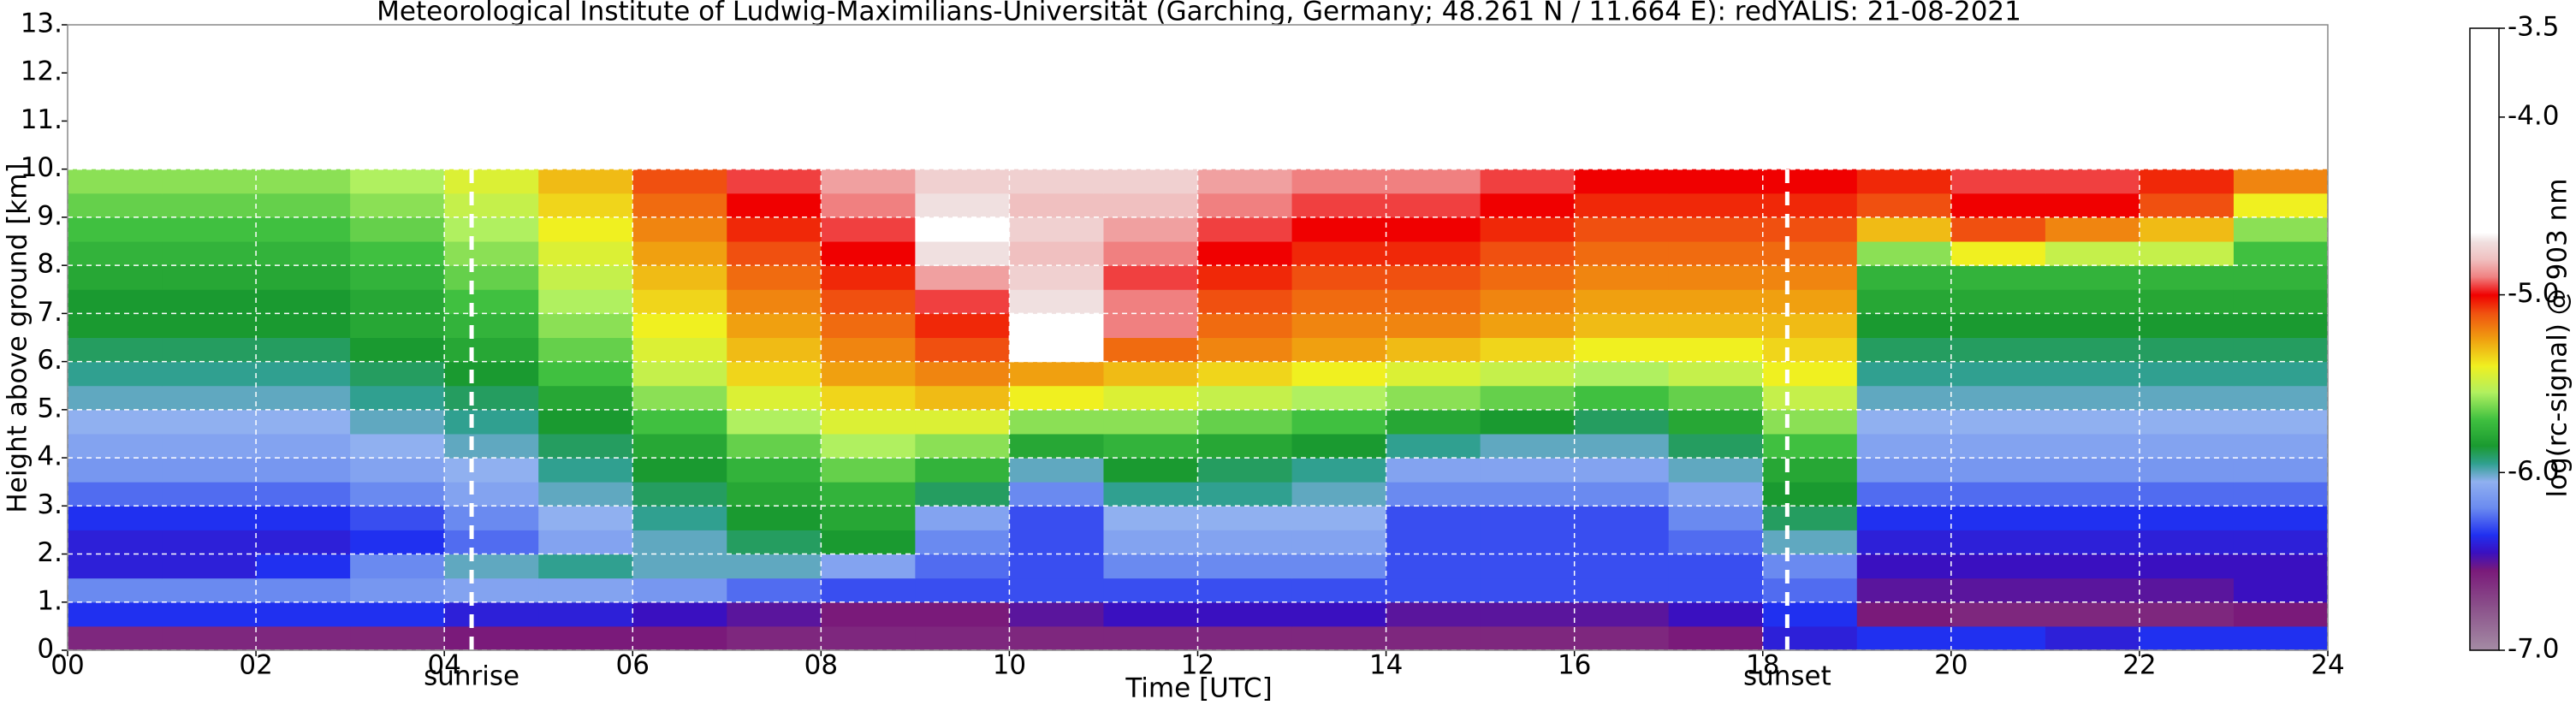 Image resolution: width=2576 pixels, height=705 pixels. What do you see at coordinates (49, 215) in the screenshot?
I see `y-tick-label: 9.` at bounding box center [49, 215].